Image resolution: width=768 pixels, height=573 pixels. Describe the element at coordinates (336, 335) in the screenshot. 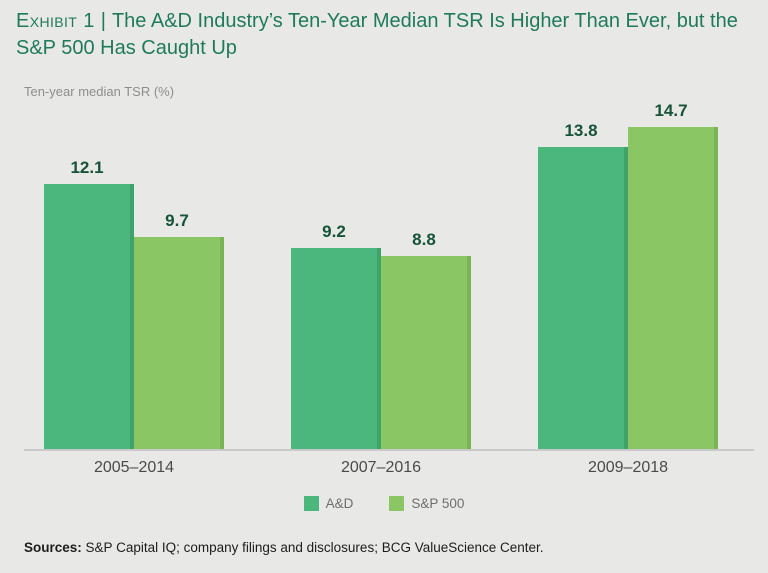

I see `bar-a-d: 9.2` at that location.